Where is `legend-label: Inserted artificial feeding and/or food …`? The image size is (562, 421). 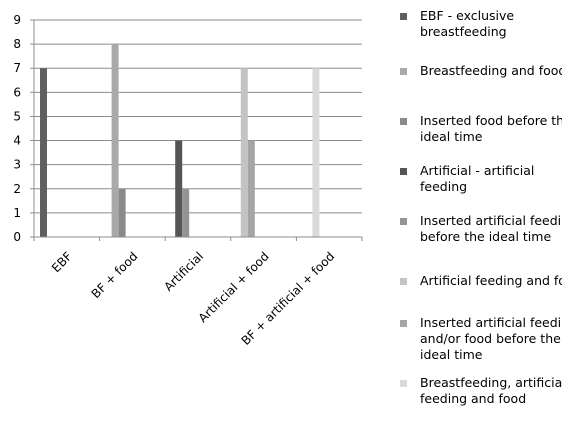 legend-label: Inserted artificial feeding and/or food … is located at coordinates (491, 338).